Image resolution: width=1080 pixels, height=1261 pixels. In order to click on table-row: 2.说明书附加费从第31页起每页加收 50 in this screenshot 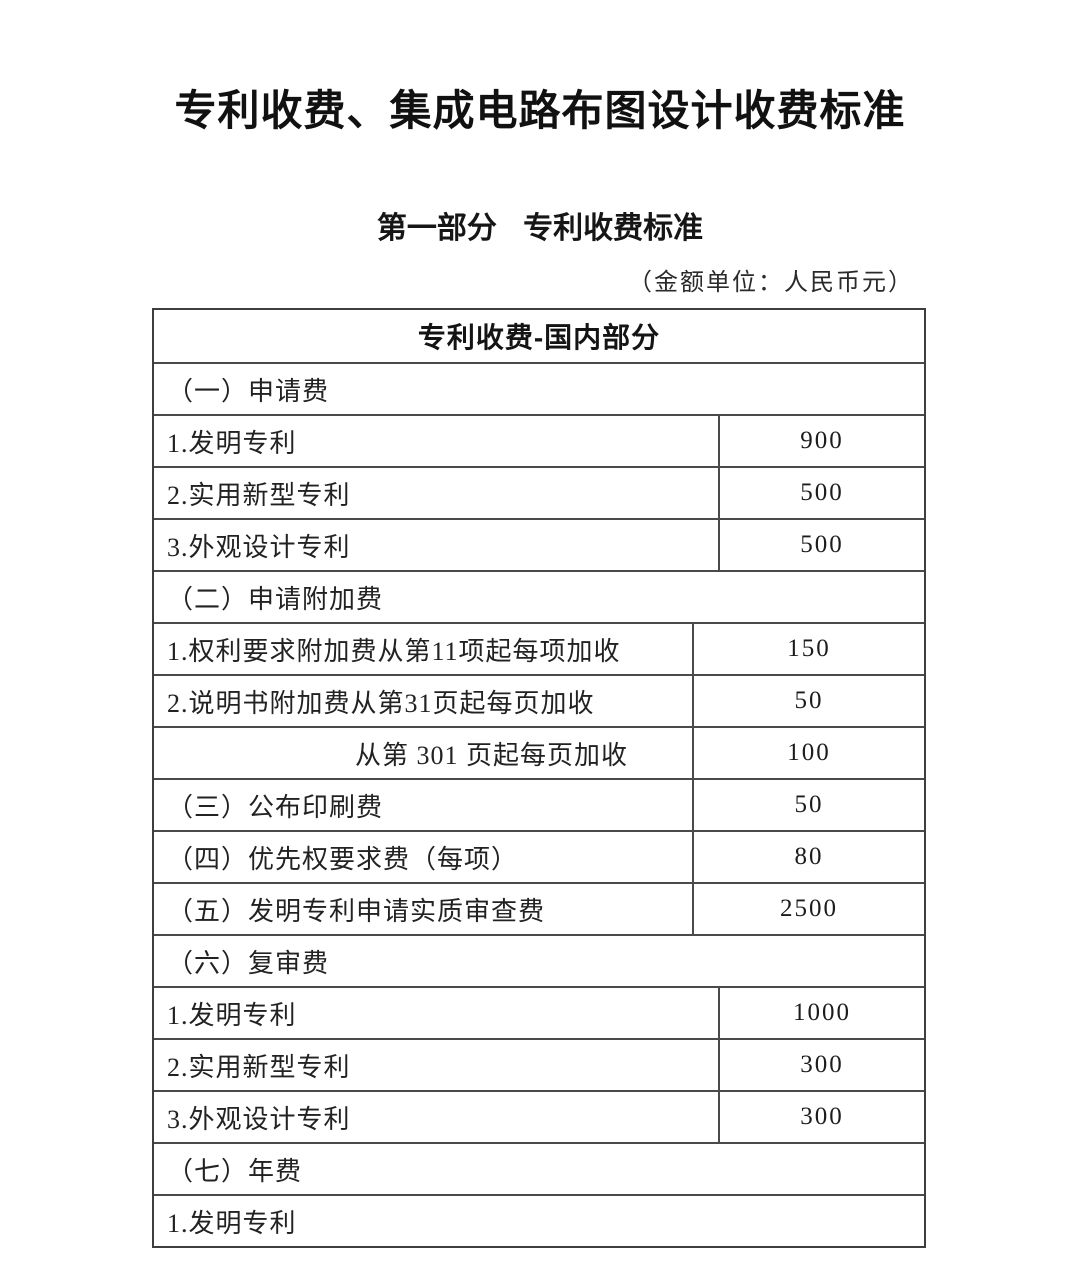, I will do `click(539, 700)`.